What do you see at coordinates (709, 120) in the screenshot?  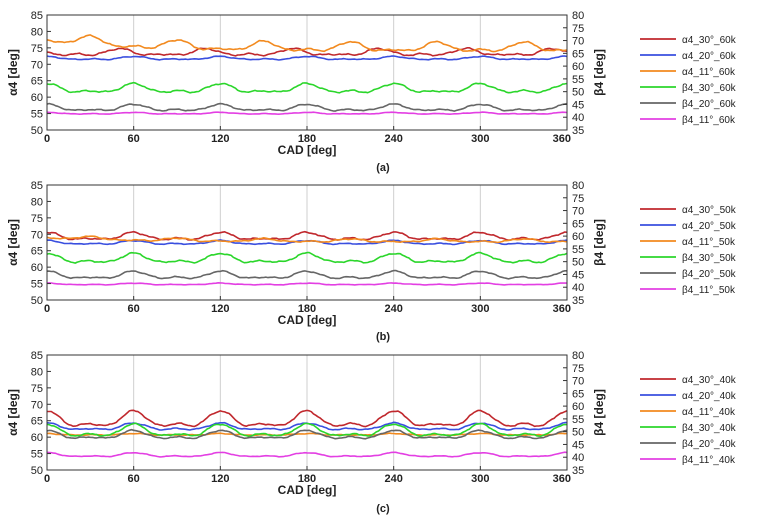 I see `legend-entry: β4_11°_60k` at bounding box center [709, 120].